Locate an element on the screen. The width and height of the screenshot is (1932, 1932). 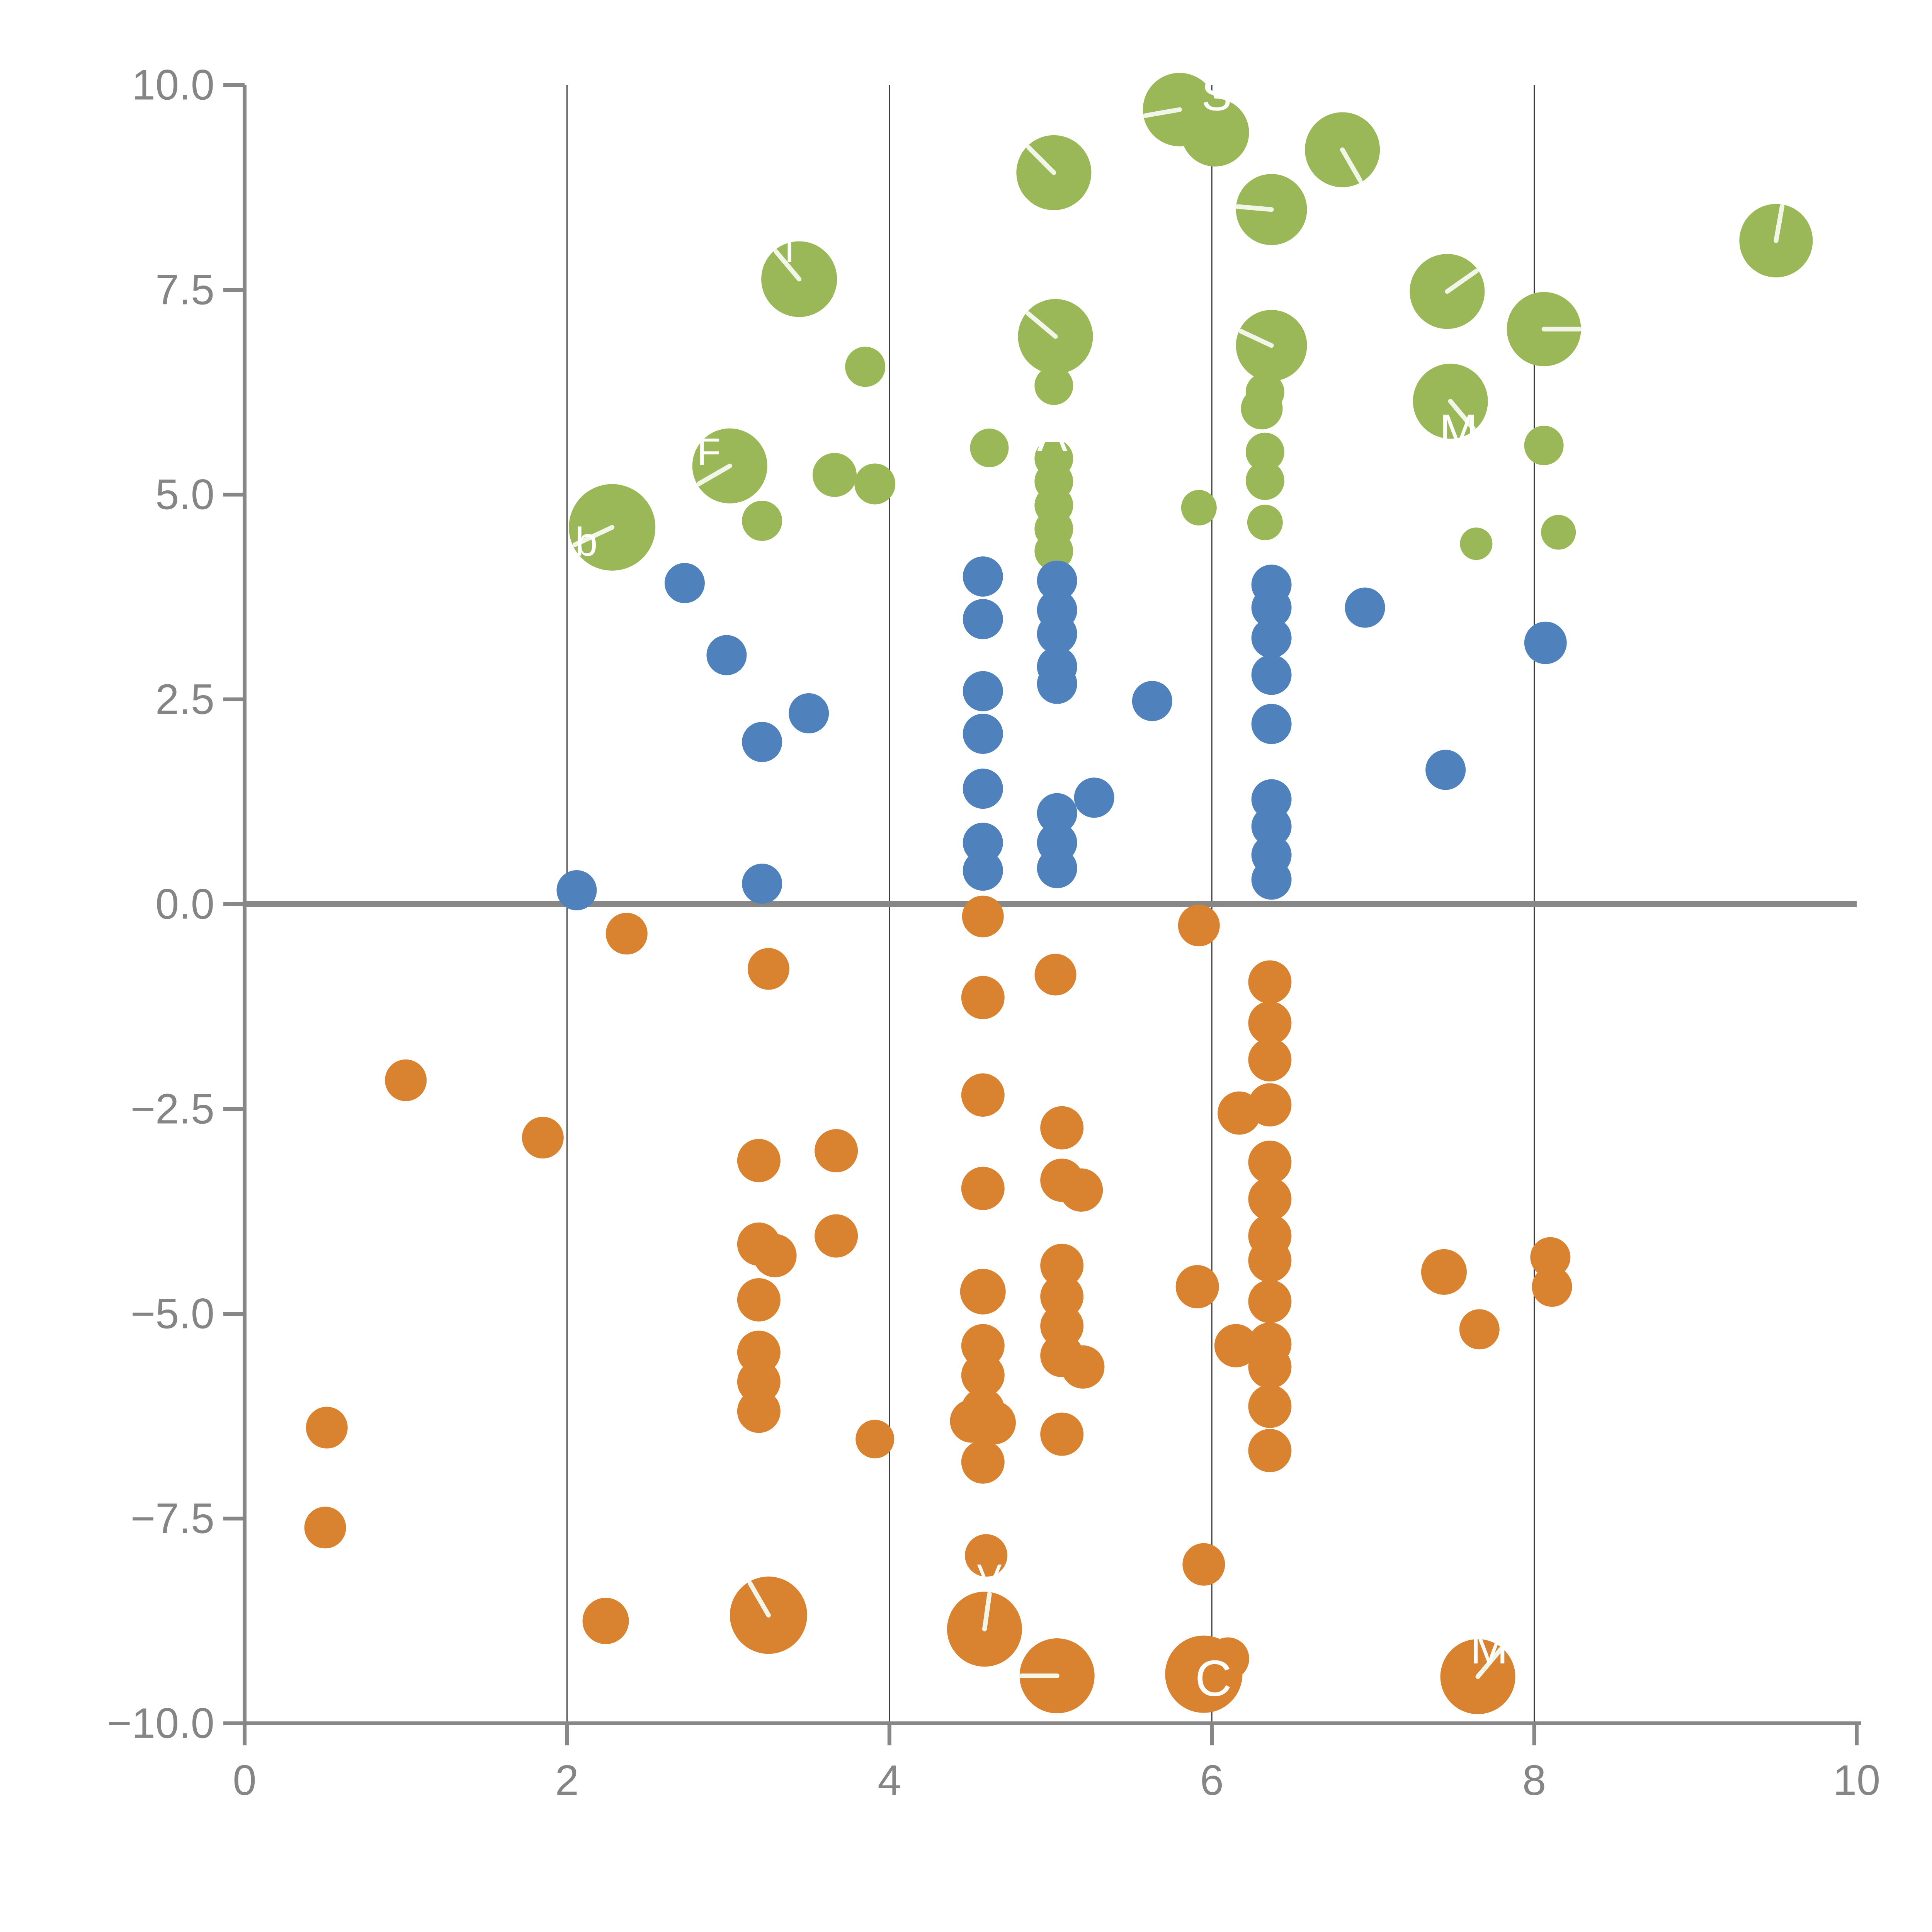
y-tick-label: −2.5 is located at coordinates (173, 1109).